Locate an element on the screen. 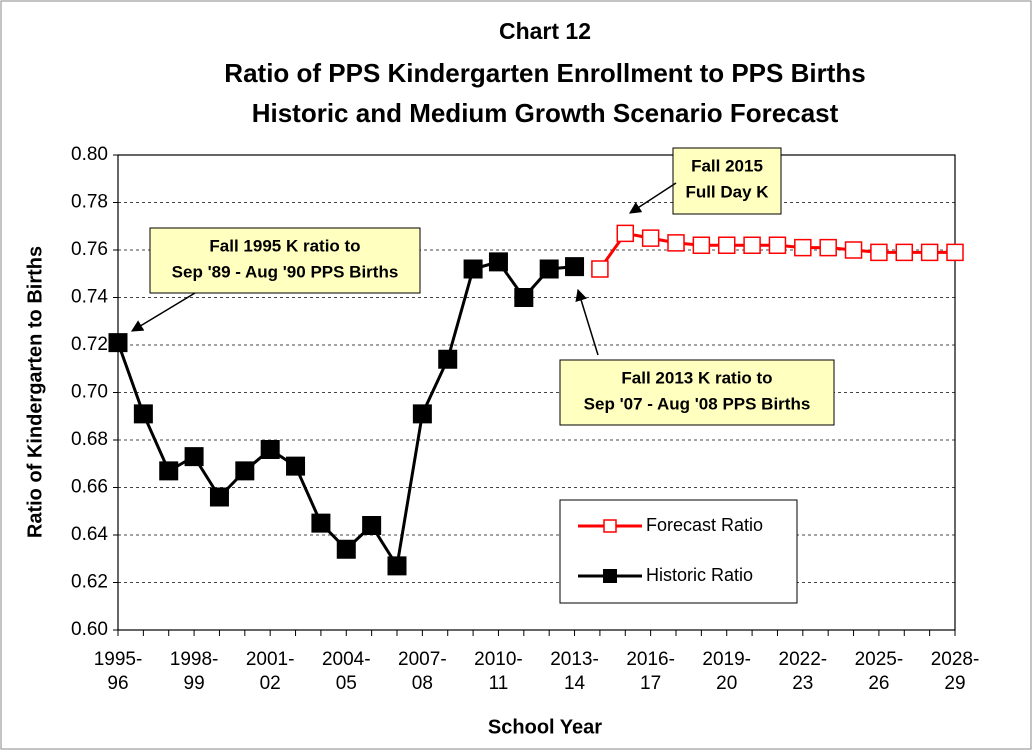 Image resolution: width=1033 pixels, height=751 pixels. y-tick-label: 0.60 is located at coordinates (89, 629).